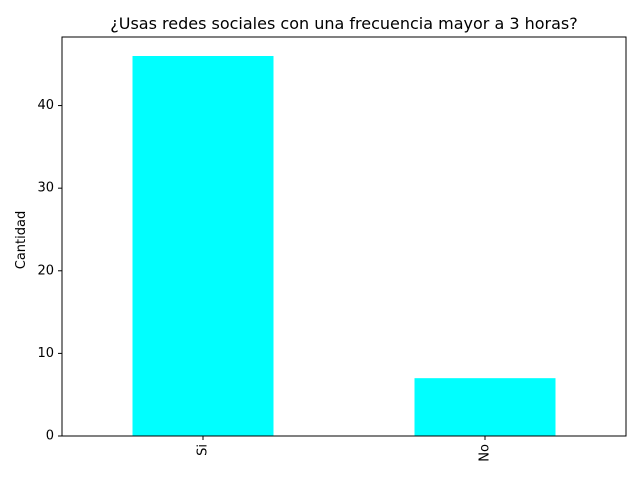 The width and height of the screenshot is (640, 480). What do you see at coordinates (45, 270) in the screenshot?
I see `y-tick-label: 20` at bounding box center [45, 270].